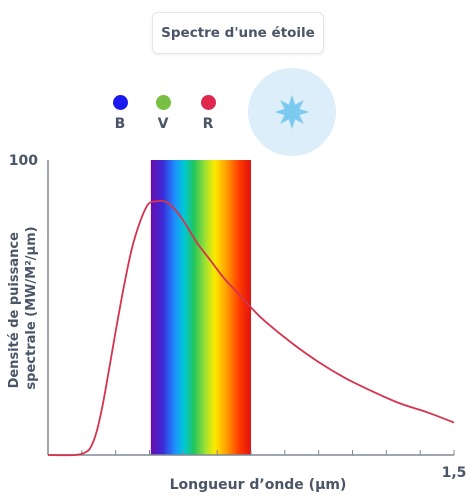 This screenshot has height=501, width=474. What do you see at coordinates (163, 124) in the screenshot?
I see `legend-label-v: V` at bounding box center [163, 124].